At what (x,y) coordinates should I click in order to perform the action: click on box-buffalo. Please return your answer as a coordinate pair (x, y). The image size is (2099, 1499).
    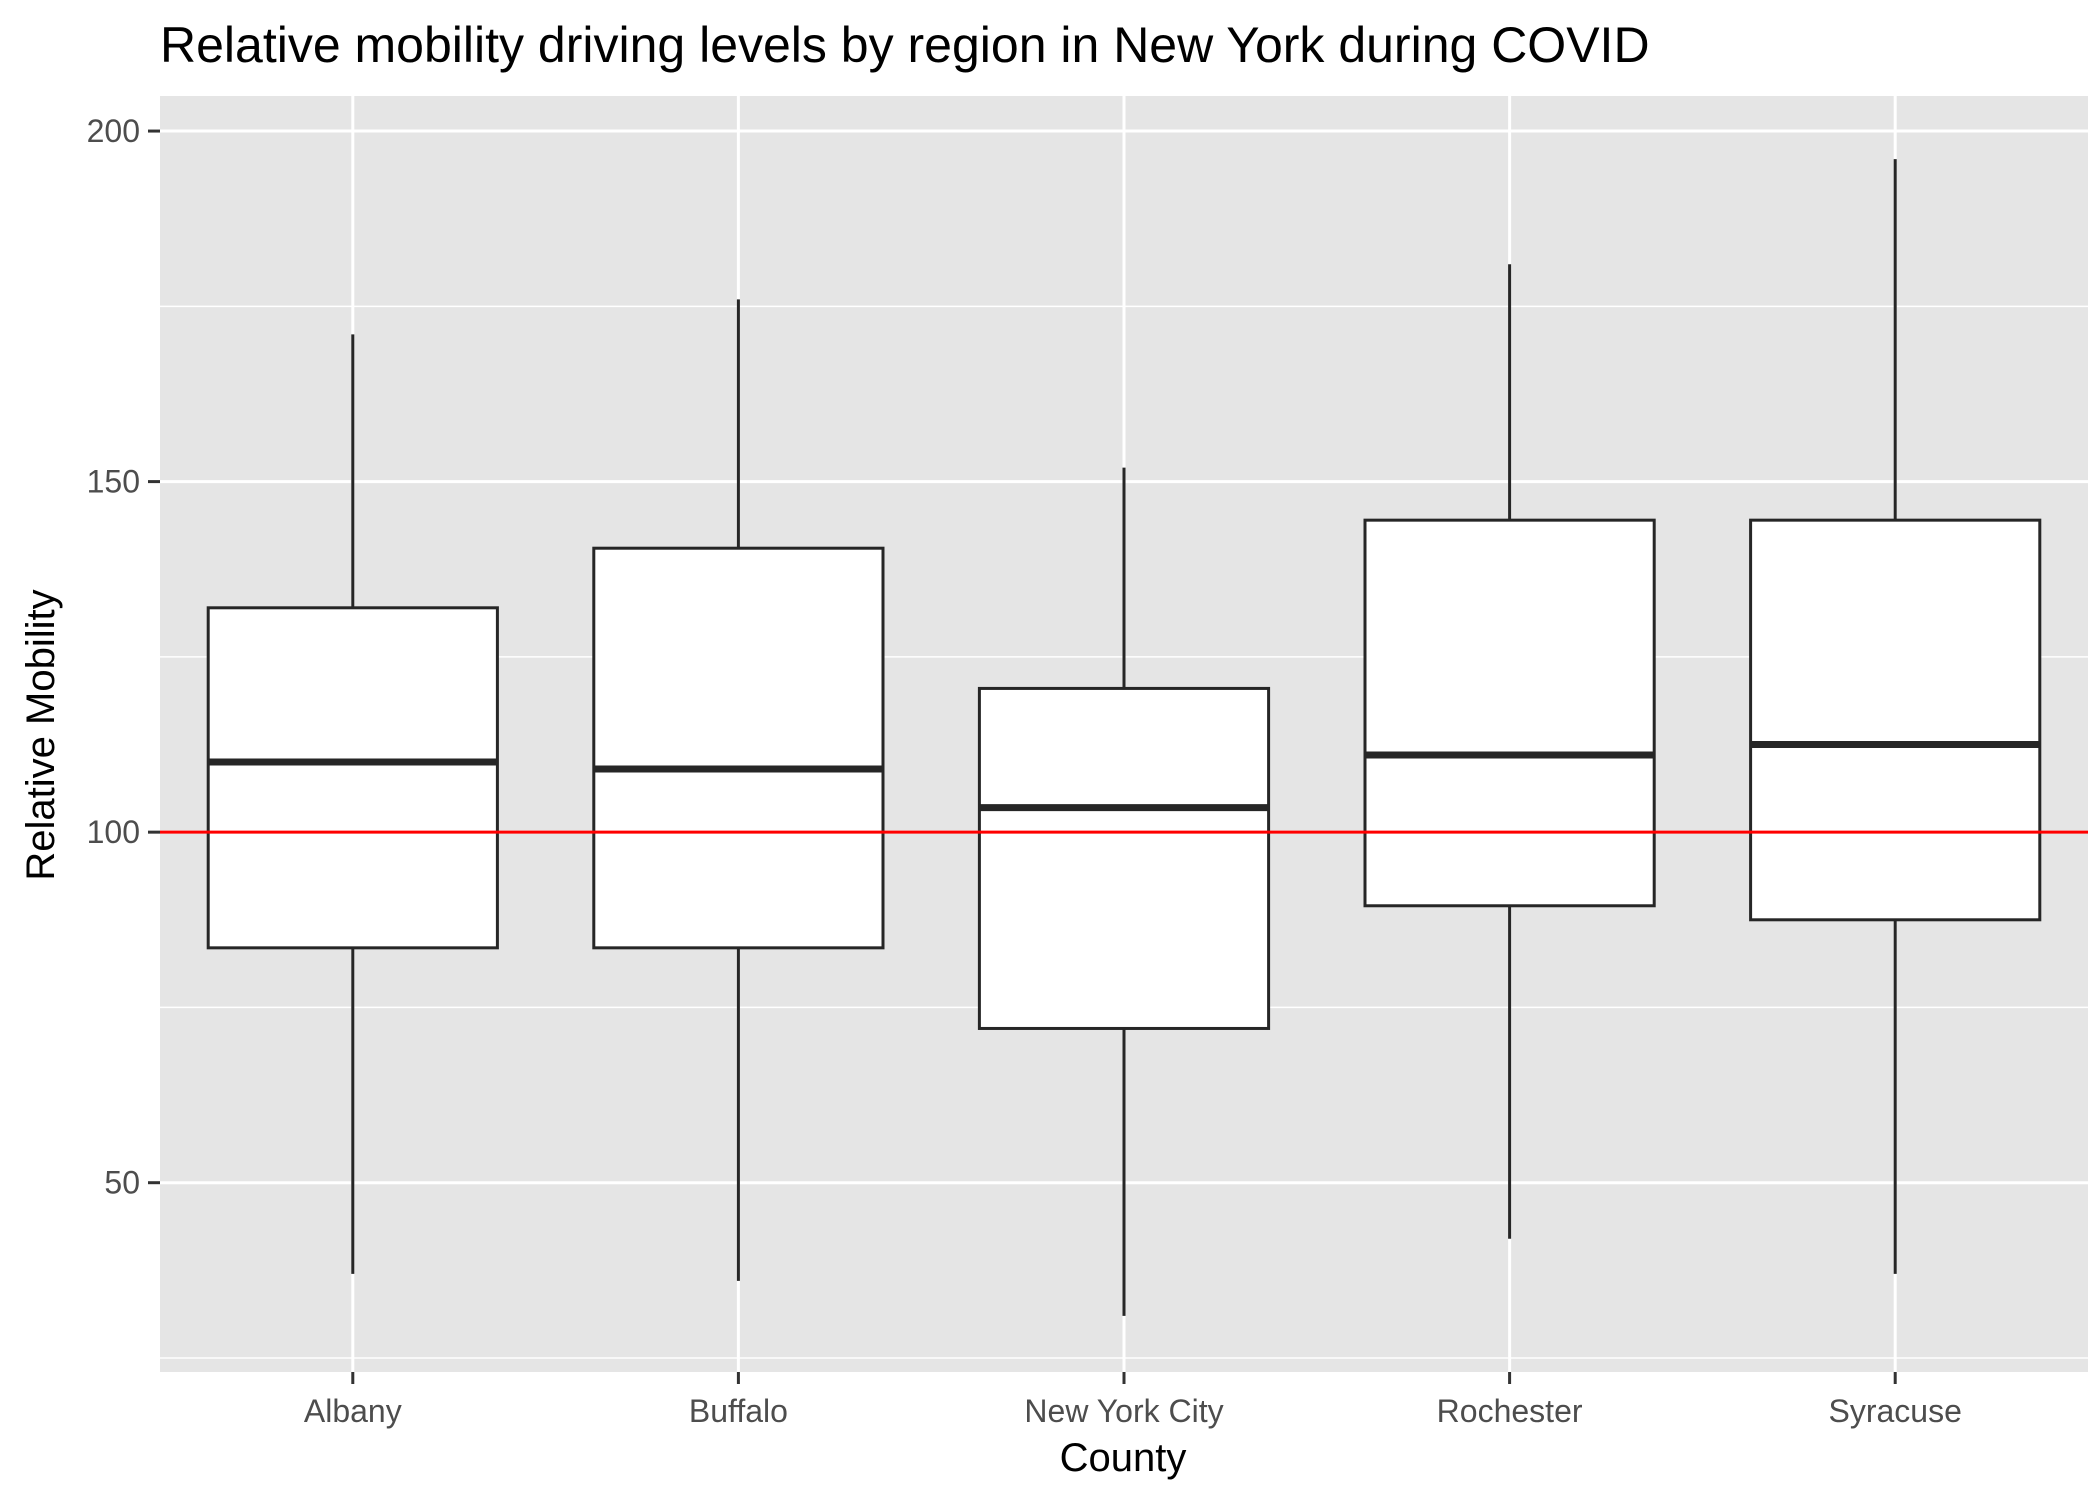
    Looking at the image, I should click on (738, 790).